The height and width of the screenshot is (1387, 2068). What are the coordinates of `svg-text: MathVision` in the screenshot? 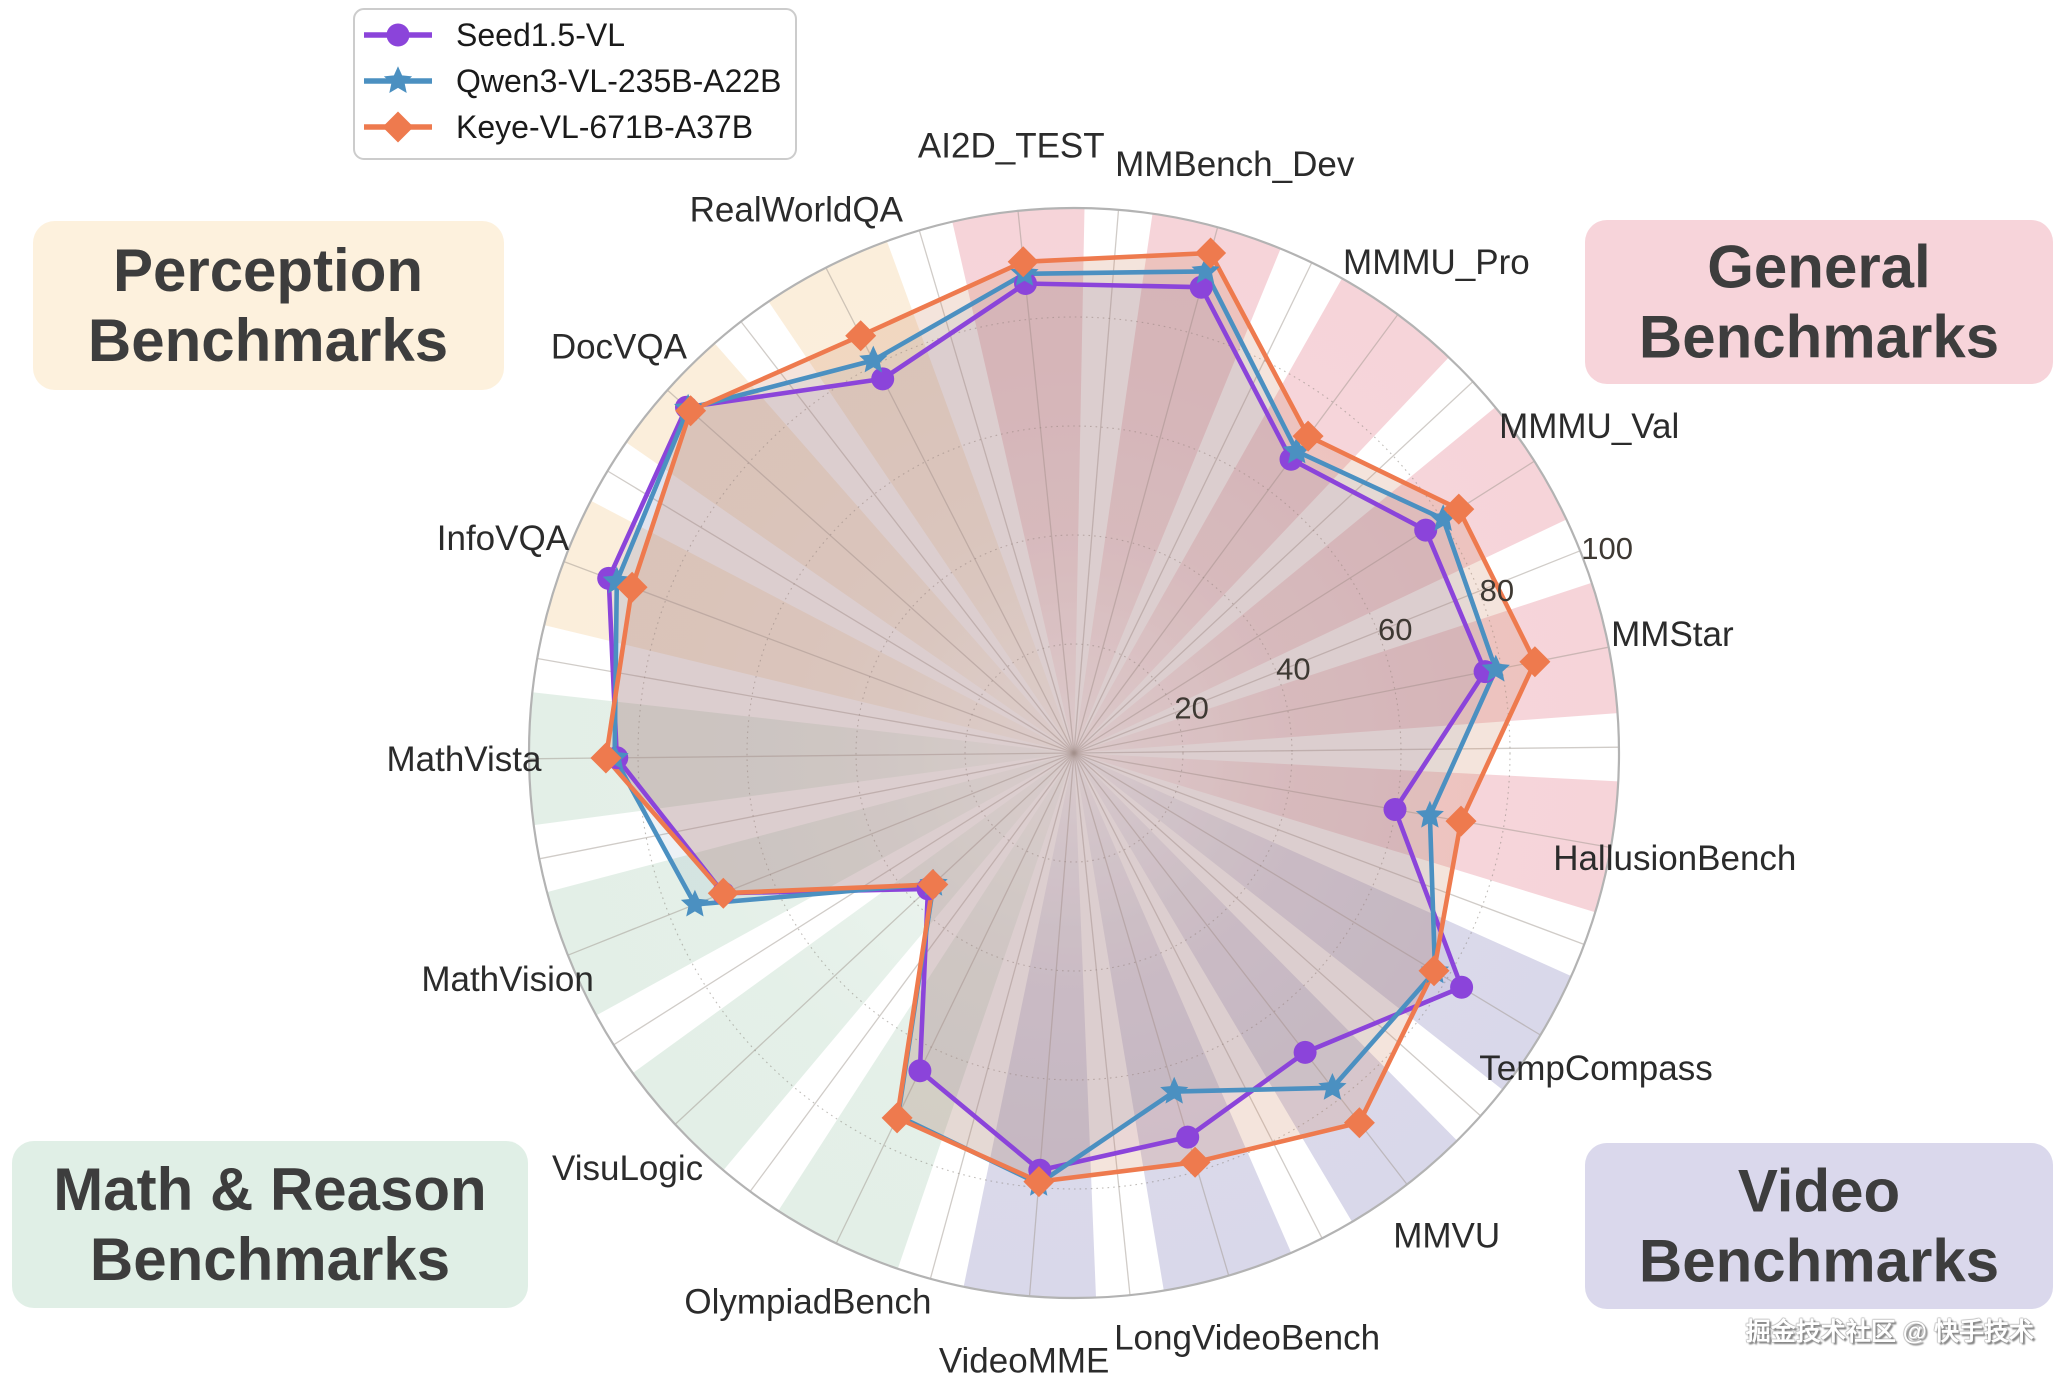 It's located at (507, 979).